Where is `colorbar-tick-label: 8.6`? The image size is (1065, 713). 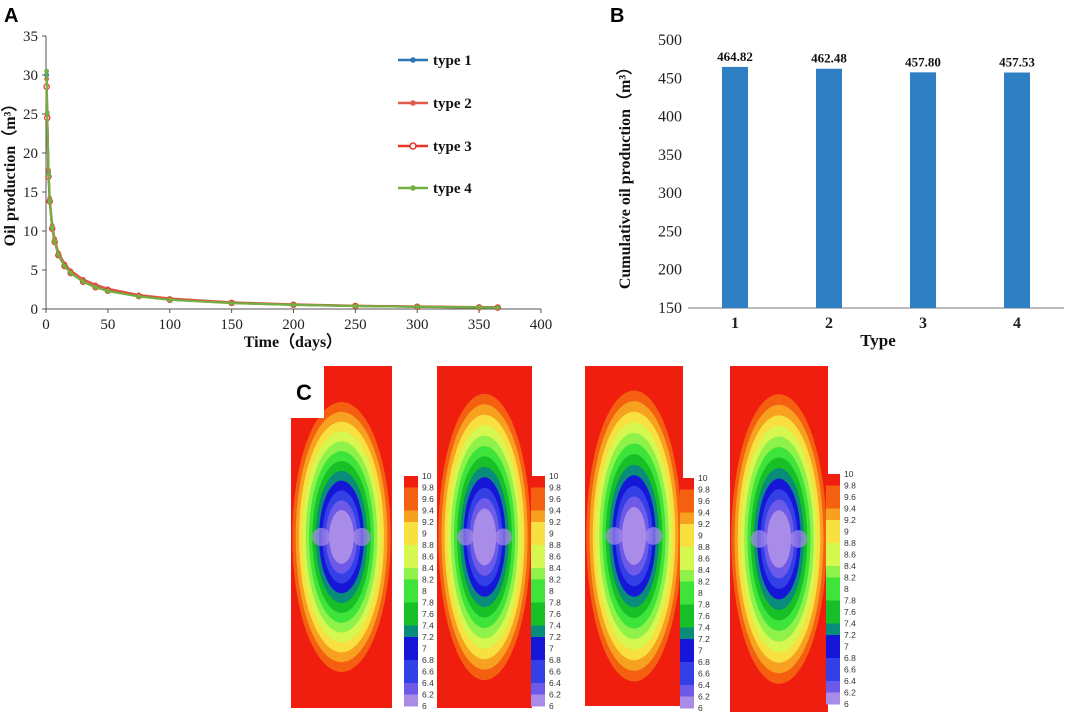
colorbar-tick-label: 8.6 is located at coordinates (704, 559).